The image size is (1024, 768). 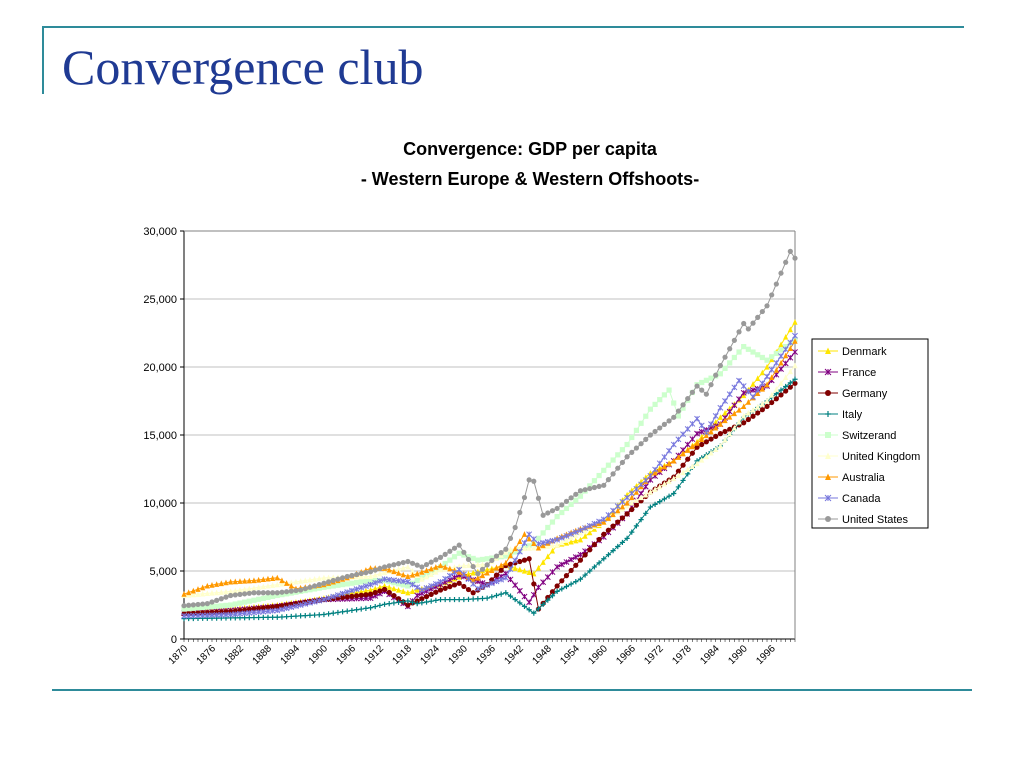 What do you see at coordinates (160, 300) in the screenshot?
I see `y-tick-label: 25,000` at bounding box center [160, 300].